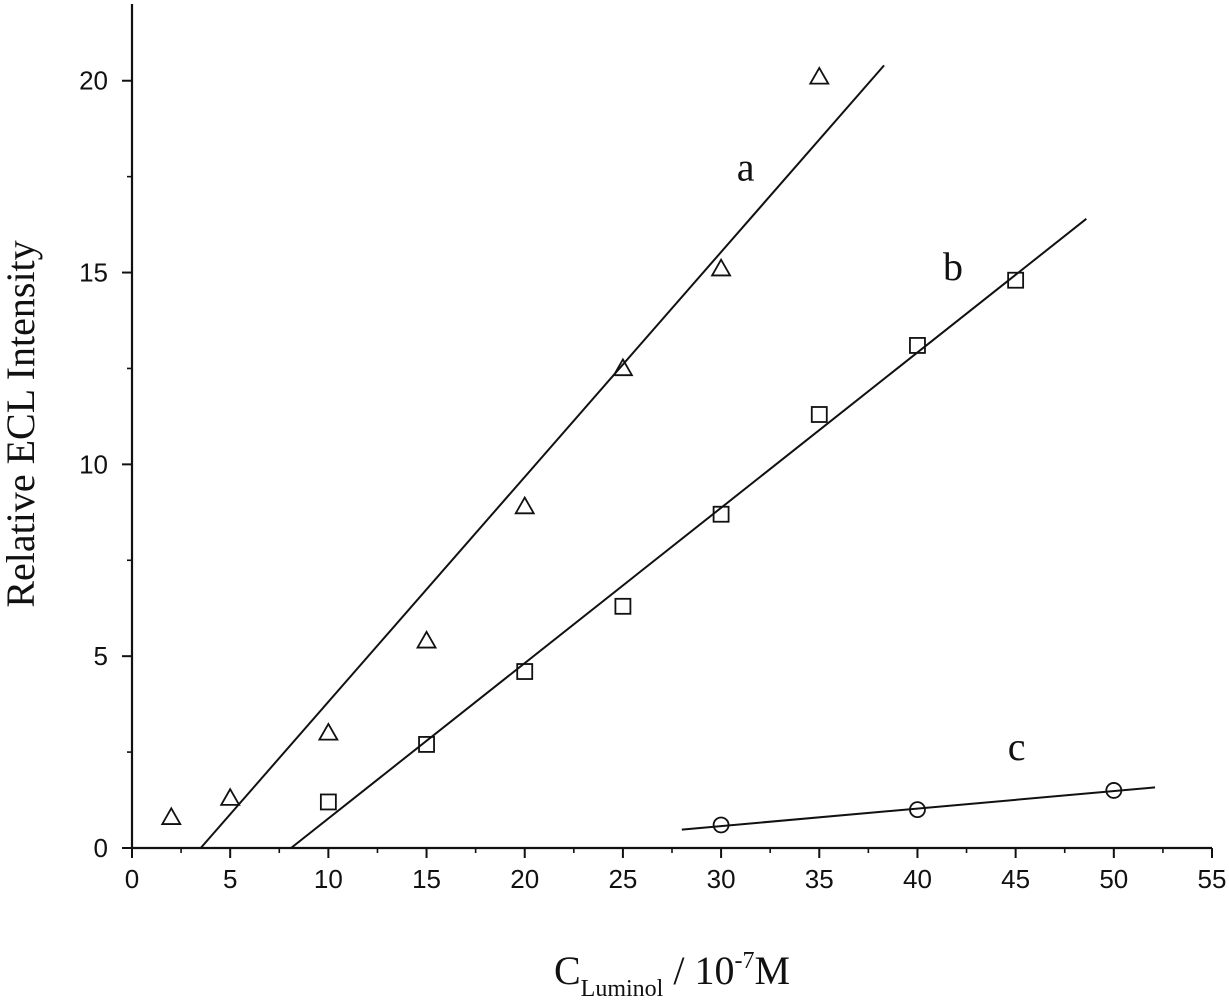 The width and height of the screenshot is (1229, 1000). What do you see at coordinates (101, 848) in the screenshot?
I see `y-tick-label: 0` at bounding box center [101, 848].